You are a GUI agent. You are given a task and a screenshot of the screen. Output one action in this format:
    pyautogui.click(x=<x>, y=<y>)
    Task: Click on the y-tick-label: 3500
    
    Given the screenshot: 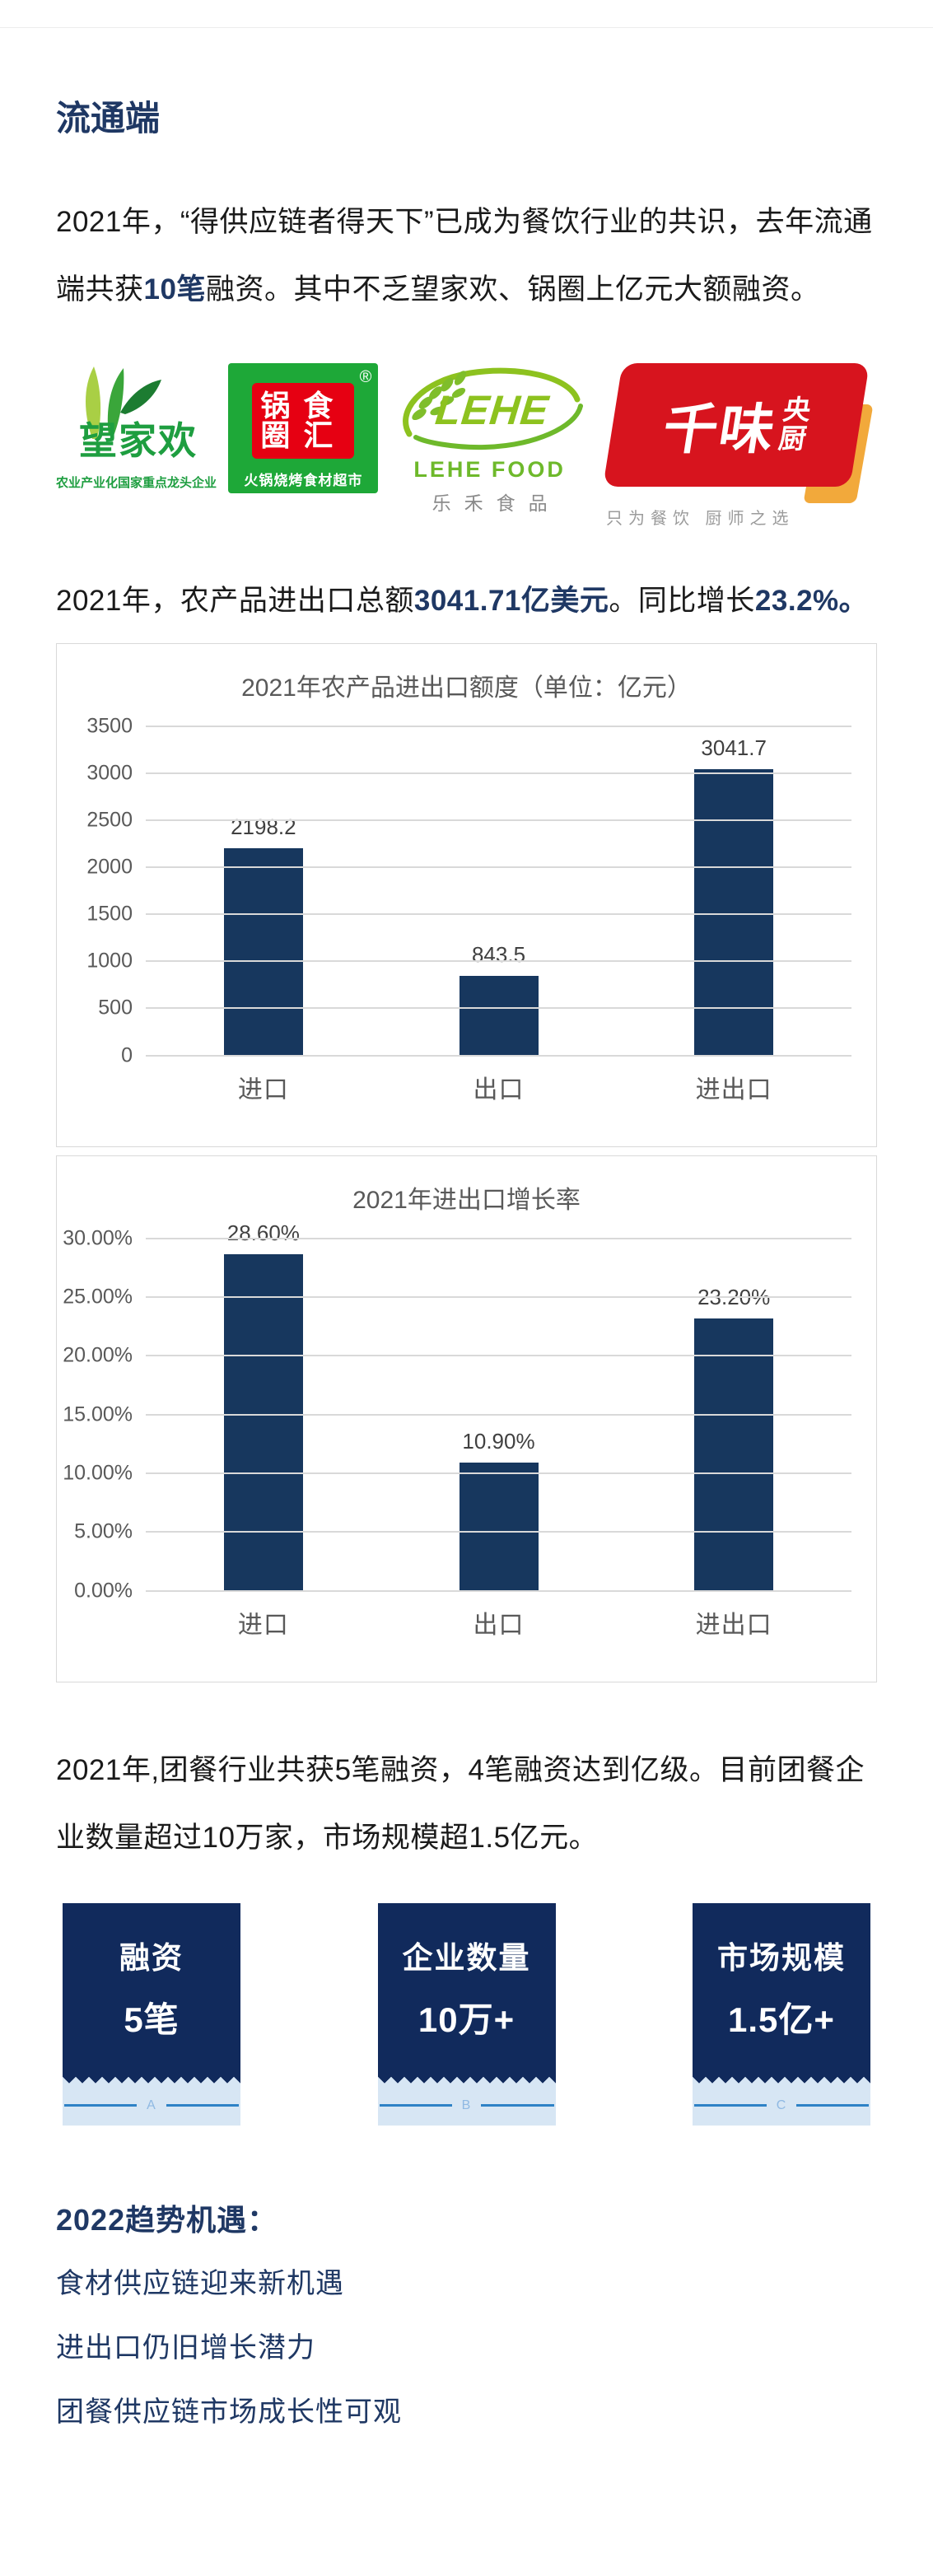 What is the action you would take?
    pyautogui.click(x=109, y=725)
    